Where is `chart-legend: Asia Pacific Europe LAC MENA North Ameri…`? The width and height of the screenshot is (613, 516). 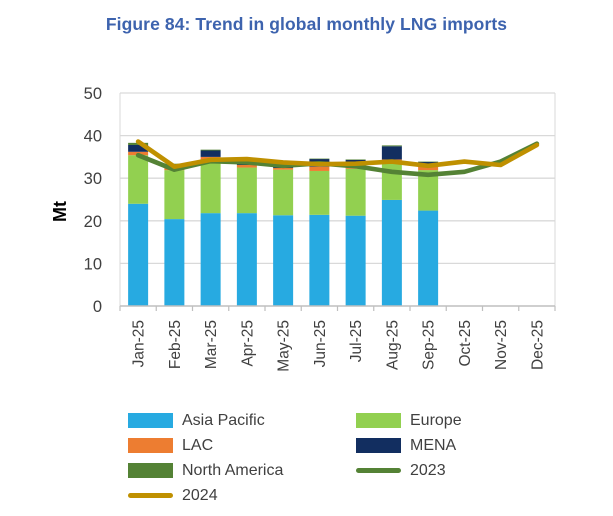 chart-legend: Asia Pacific Europe LAC MENA North Ameri… is located at coordinates (358, 458).